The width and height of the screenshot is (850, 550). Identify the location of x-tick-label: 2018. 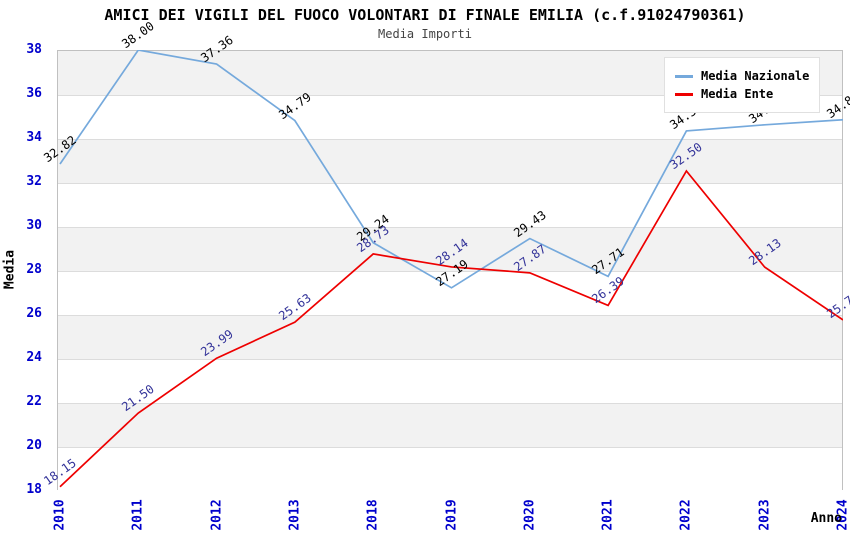
(373, 515).